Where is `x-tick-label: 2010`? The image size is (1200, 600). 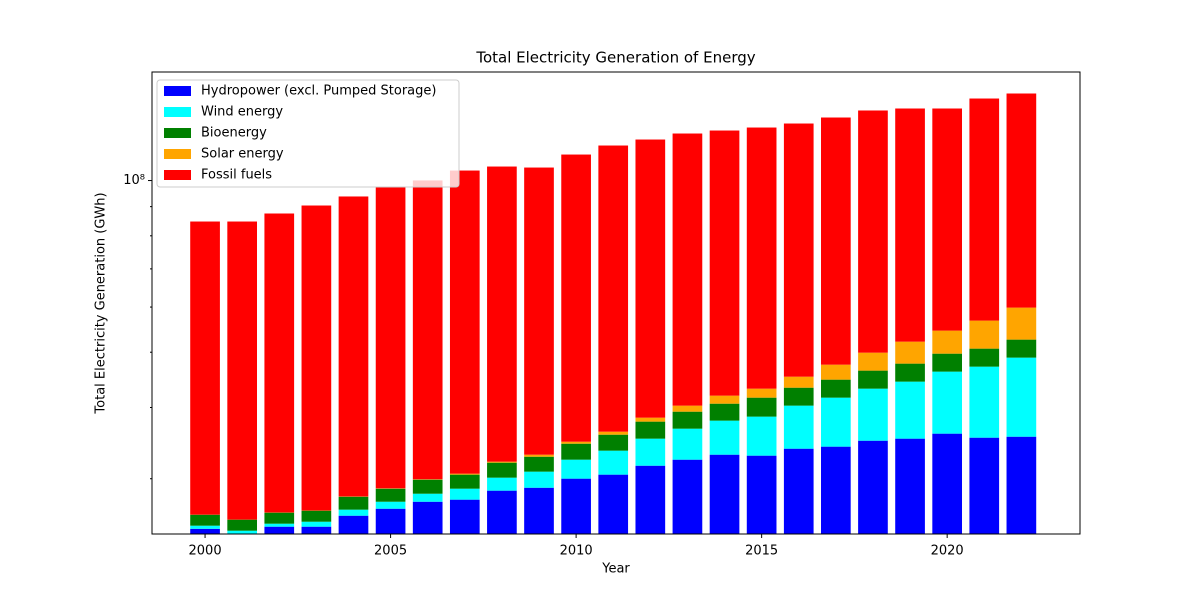 x-tick-label: 2010 is located at coordinates (576, 551).